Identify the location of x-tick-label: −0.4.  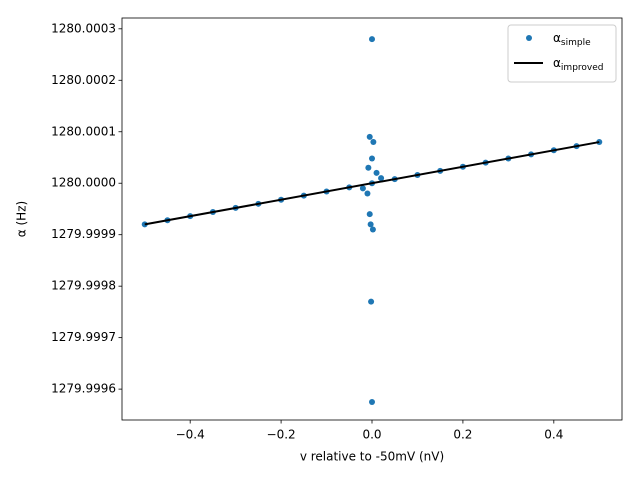
(190, 435).